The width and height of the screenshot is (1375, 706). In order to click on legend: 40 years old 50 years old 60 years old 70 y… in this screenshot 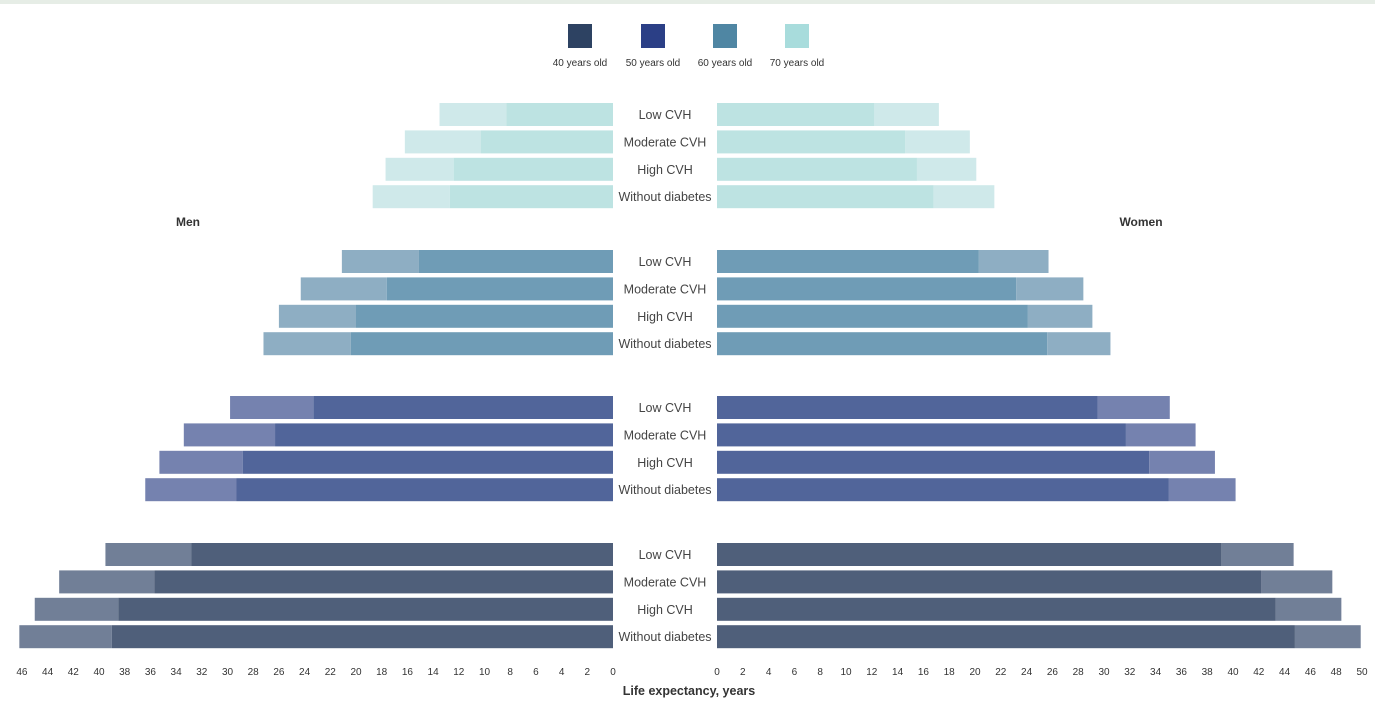, I will do `click(688, 46)`.